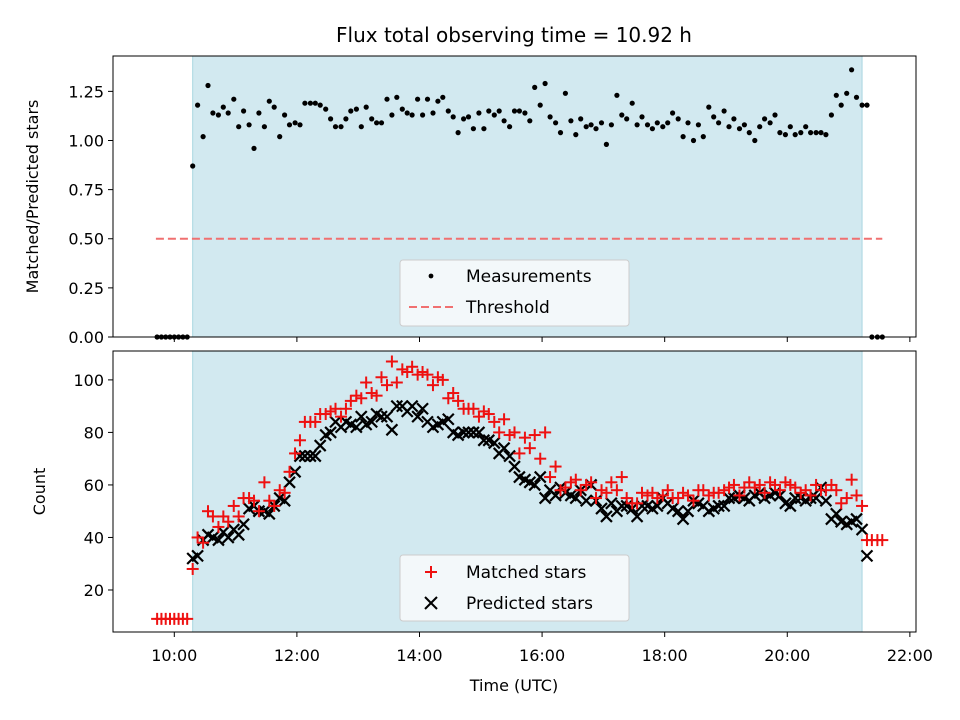 The width and height of the screenshot is (960, 720). I want to click on x-tick-label: 12:00, so click(297, 655).